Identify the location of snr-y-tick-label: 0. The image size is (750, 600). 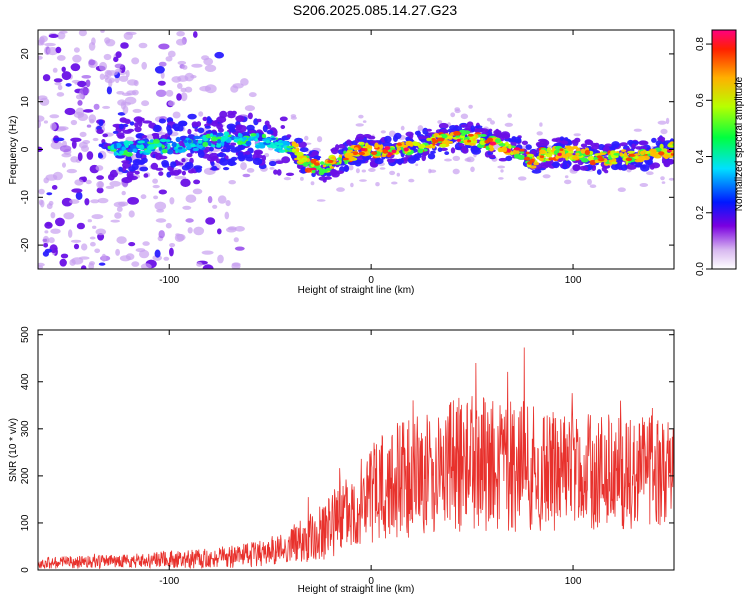
(25, 570).